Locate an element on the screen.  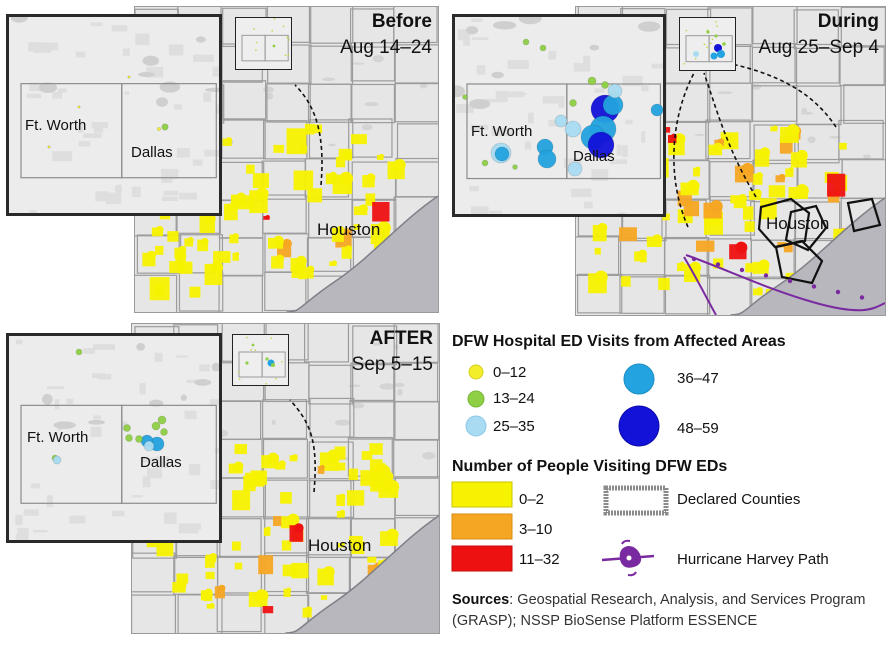
after-dfw-inset: Ft. Worth Dallas is located at coordinates (114, 438).